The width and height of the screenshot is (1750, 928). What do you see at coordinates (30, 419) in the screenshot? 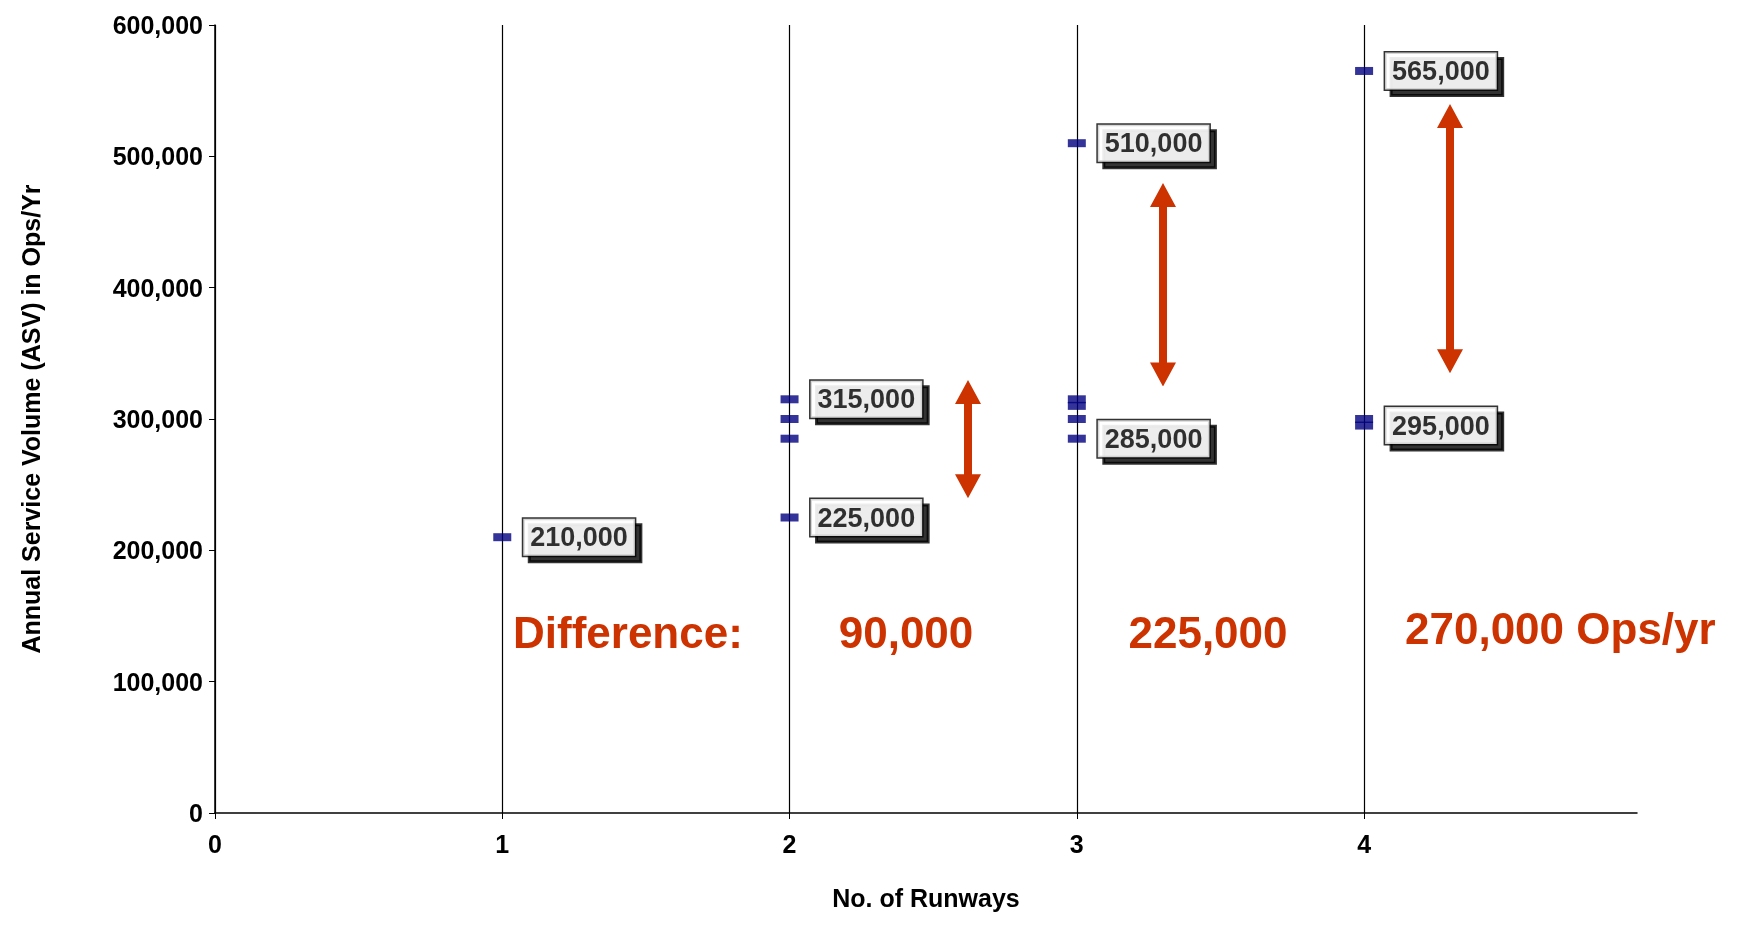
I see `y-axis-title: Annual Service Volume (ASV) in Ops/Yr` at bounding box center [30, 419].